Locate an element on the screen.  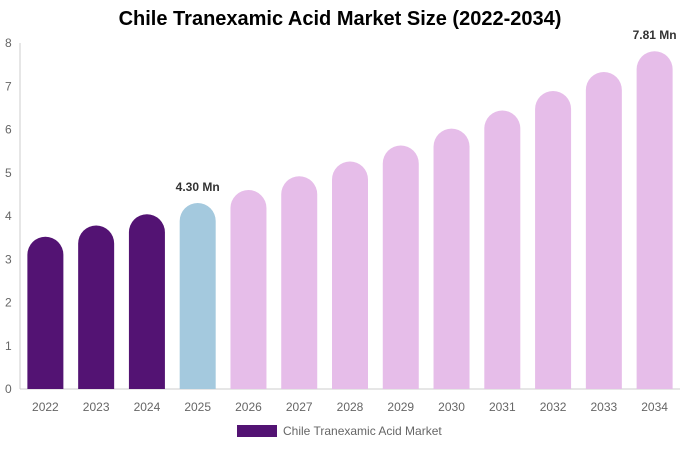
x-tick-label-2027: 2027 is located at coordinates (299, 407).